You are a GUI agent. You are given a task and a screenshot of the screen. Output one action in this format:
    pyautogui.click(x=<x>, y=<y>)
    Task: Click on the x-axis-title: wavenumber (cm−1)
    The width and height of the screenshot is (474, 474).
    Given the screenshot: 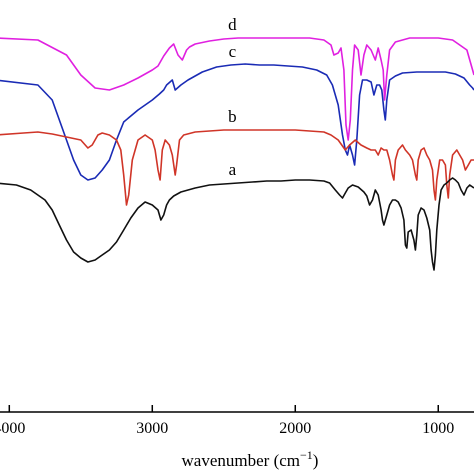 What is the action you would take?
    pyautogui.click(x=250, y=459)
    